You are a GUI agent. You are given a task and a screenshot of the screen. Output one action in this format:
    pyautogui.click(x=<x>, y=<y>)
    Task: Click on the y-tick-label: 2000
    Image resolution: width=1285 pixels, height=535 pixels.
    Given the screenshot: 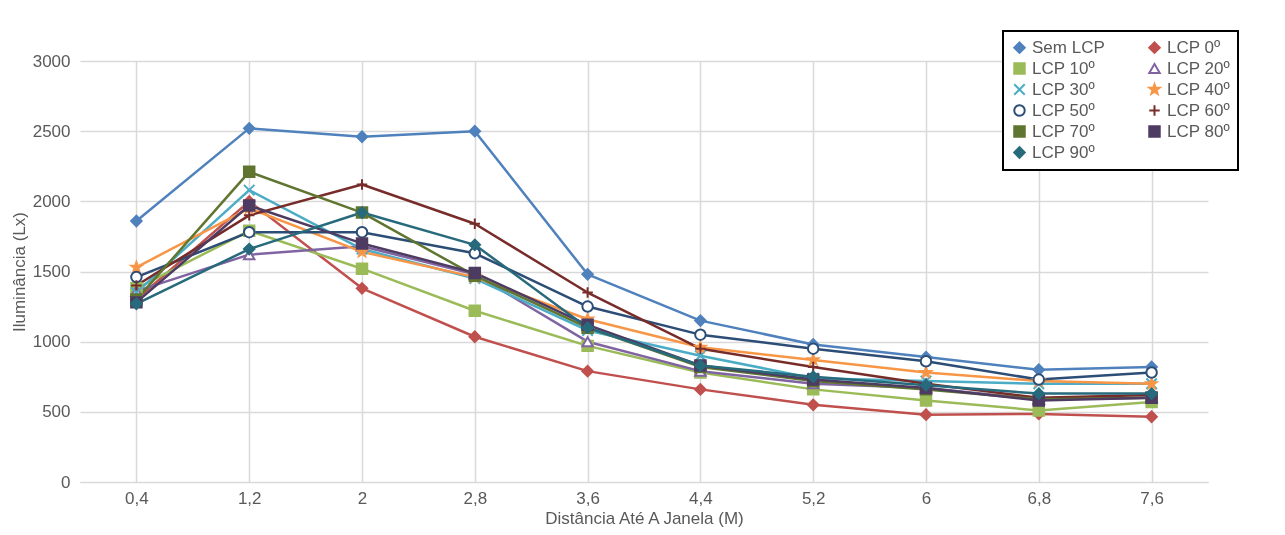 What is the action you would take?
    pyautogui.click(x=51, y=201)
    